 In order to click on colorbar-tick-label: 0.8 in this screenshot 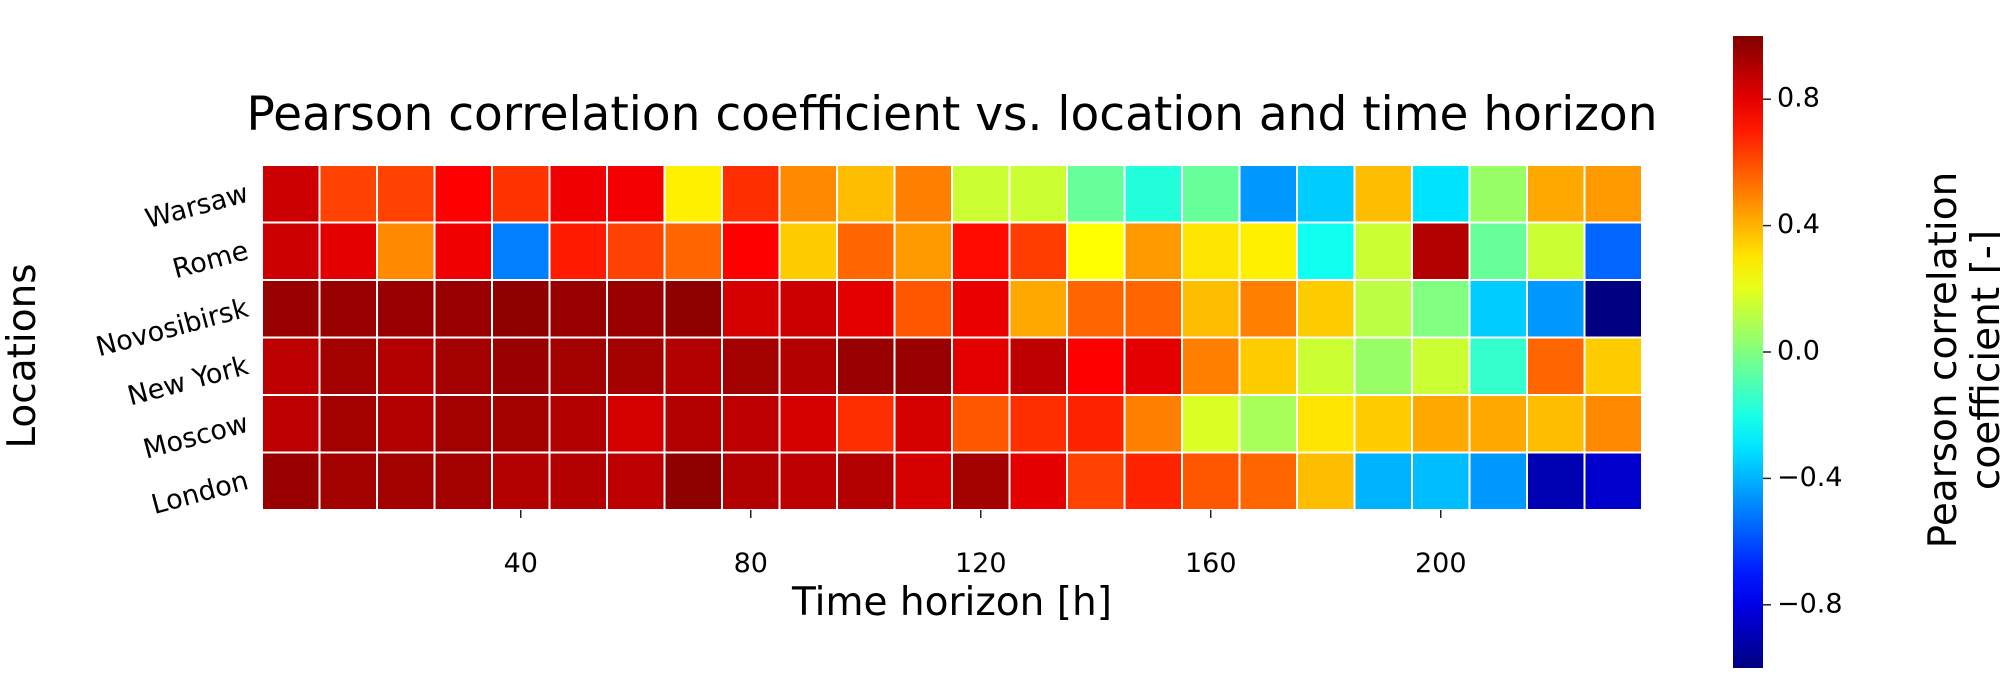, I will do `click(1798, 98)`.